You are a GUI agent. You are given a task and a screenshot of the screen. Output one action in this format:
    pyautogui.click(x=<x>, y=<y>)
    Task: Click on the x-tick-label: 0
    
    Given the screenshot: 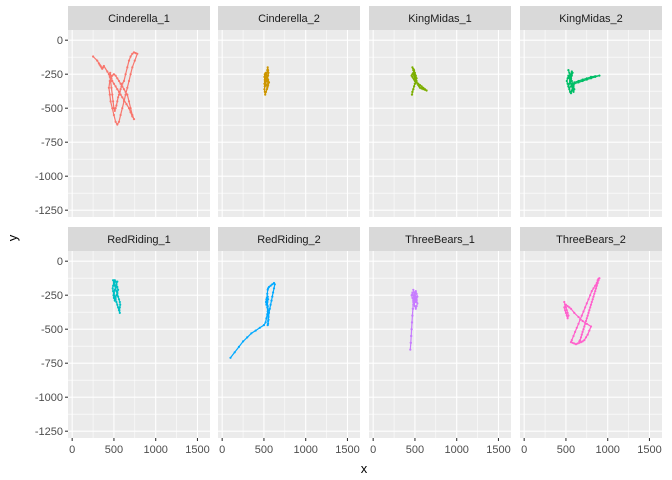 What is the action you would take?
    pyautogui.click(x=72, y=450)
    